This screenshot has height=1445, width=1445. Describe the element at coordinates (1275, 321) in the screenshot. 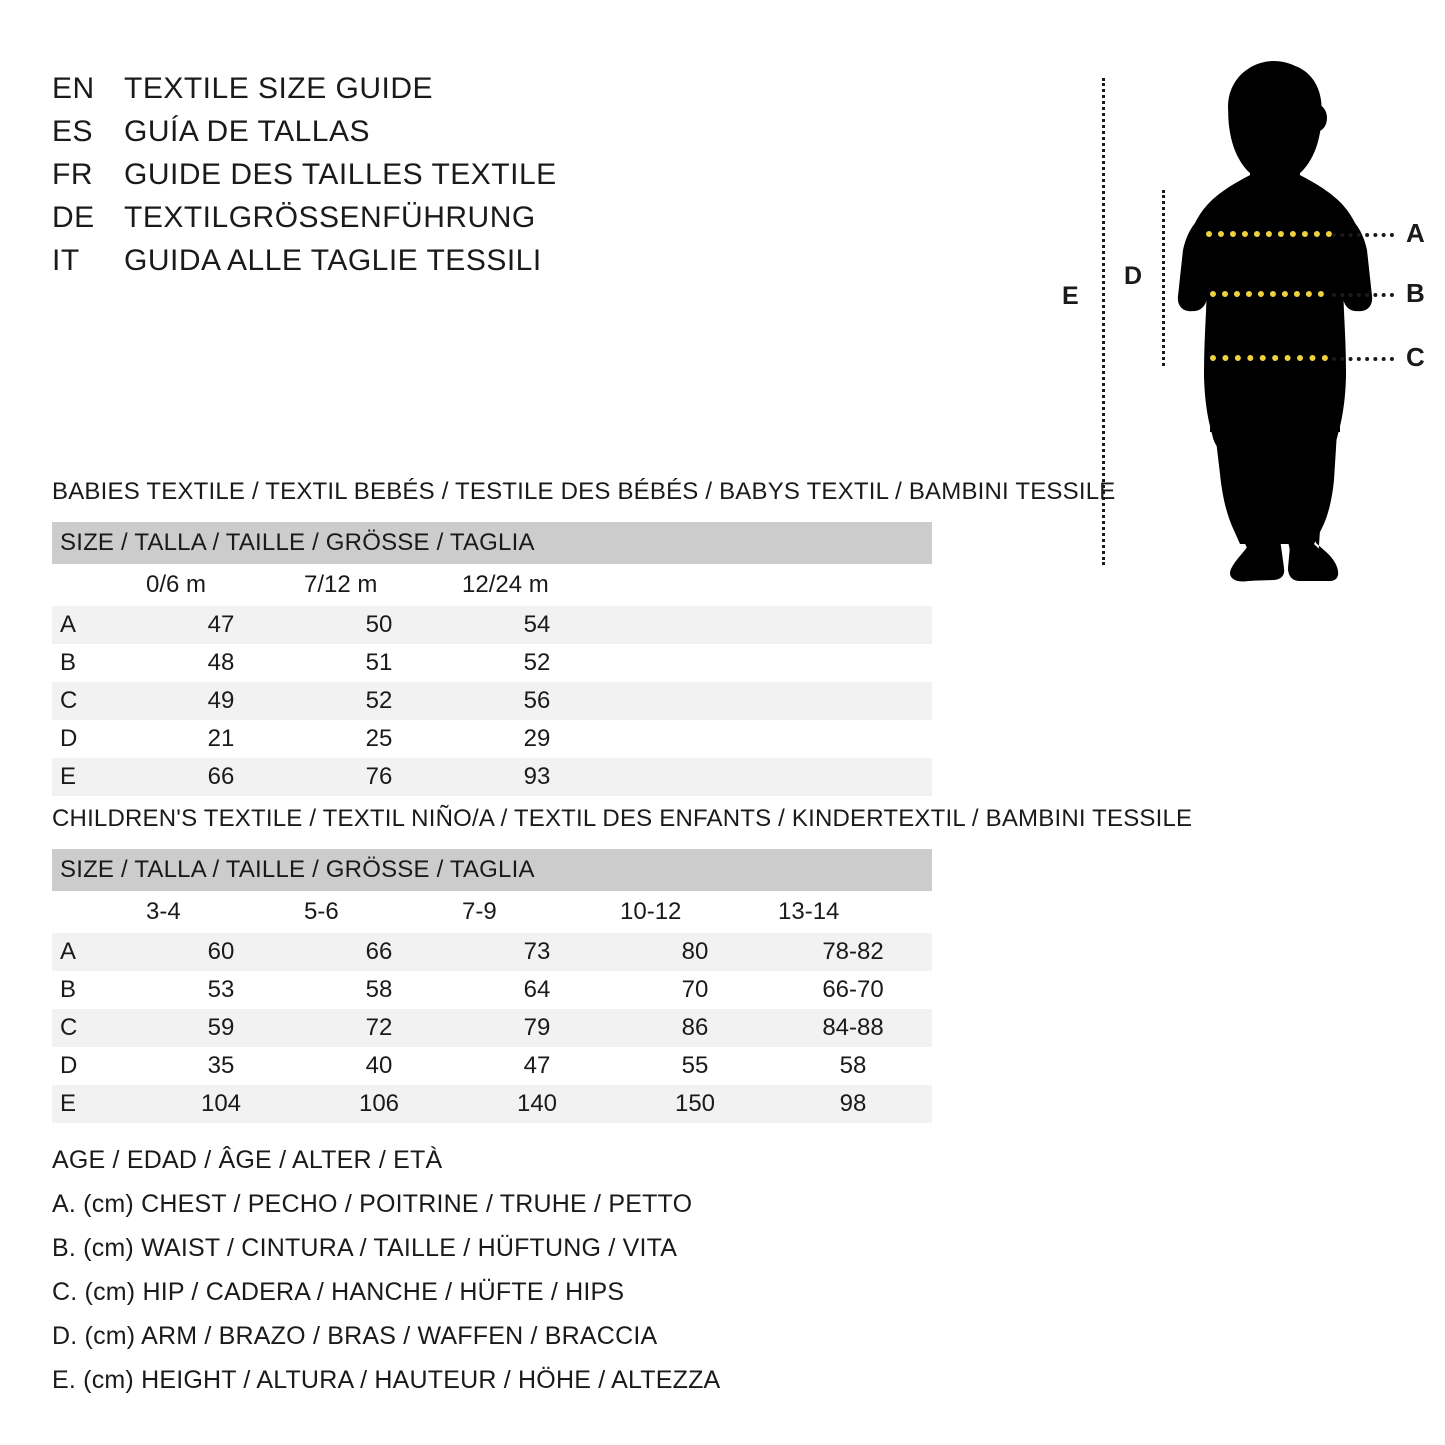

I see `child-silhouette-icon` at that location.